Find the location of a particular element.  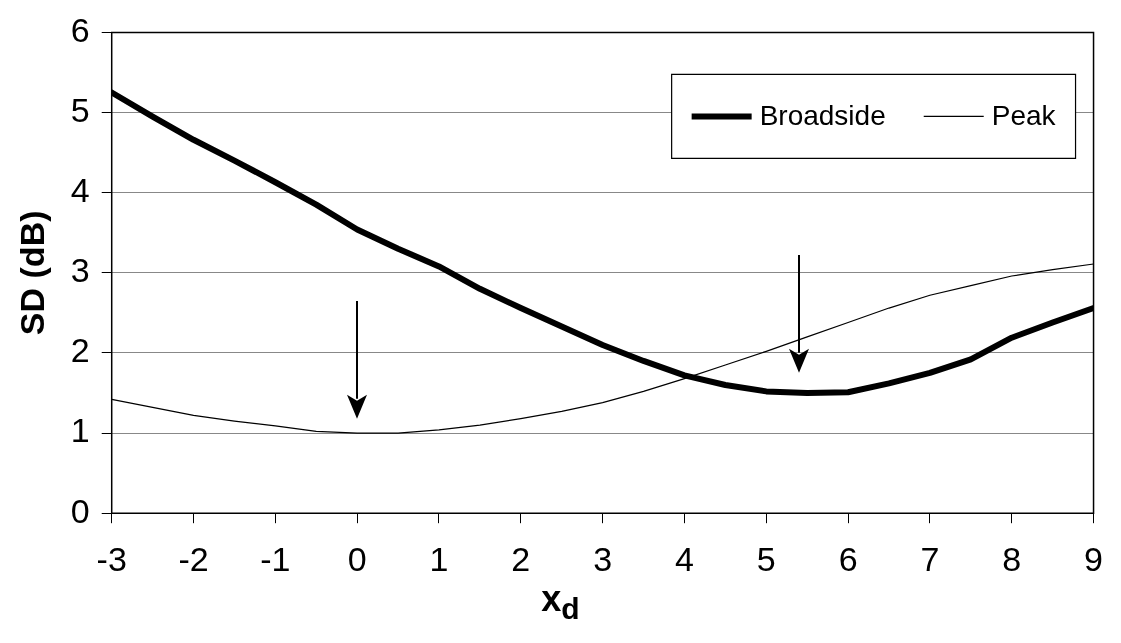

x-axis-title: x$_{d}$ is located at coordinates (560, 602).